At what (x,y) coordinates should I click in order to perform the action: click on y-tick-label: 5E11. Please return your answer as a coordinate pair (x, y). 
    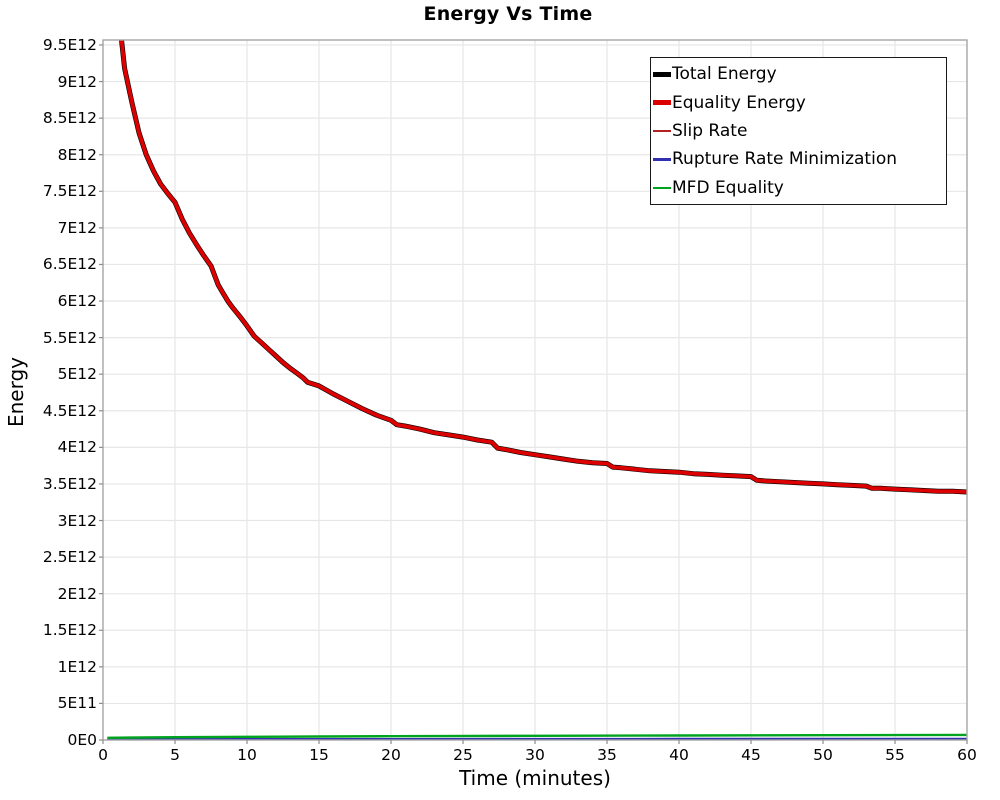
    Looking at the image, I should click on (77, 703).